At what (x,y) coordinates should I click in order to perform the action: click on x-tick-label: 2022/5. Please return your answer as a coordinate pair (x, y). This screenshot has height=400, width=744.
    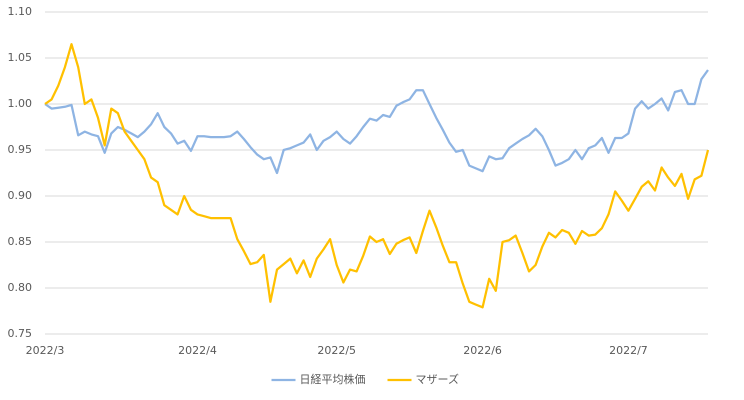
    Looking at the image, I should click on (336, 350).